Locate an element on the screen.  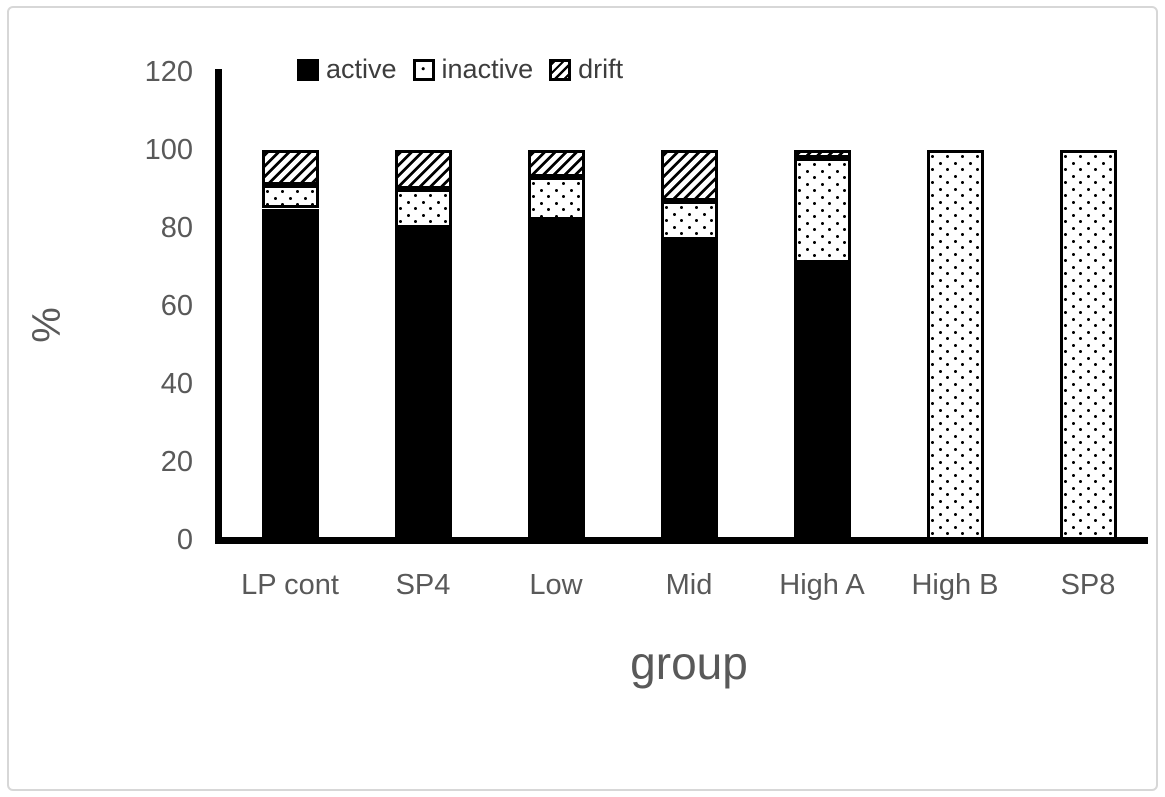
y-tick-label: 100 is located at coordinates (168, 150).